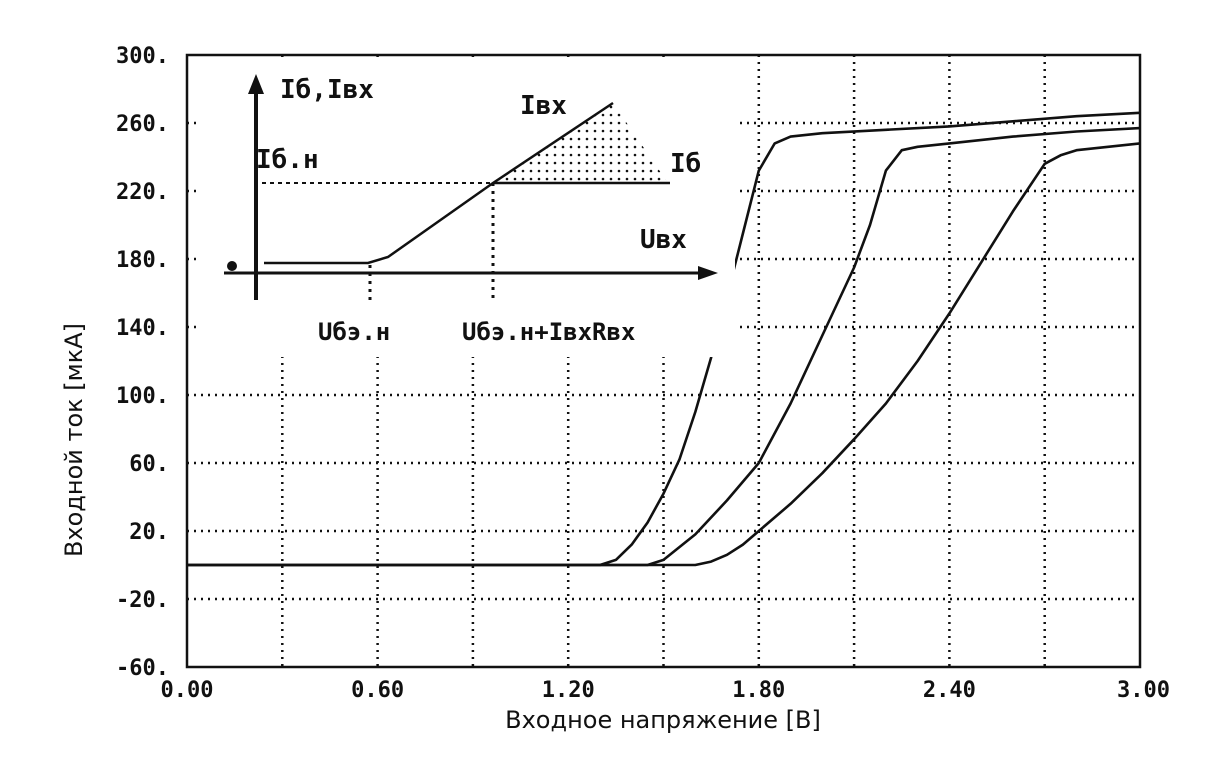  I want to click on inset-origin-dot, so click(232, 266).